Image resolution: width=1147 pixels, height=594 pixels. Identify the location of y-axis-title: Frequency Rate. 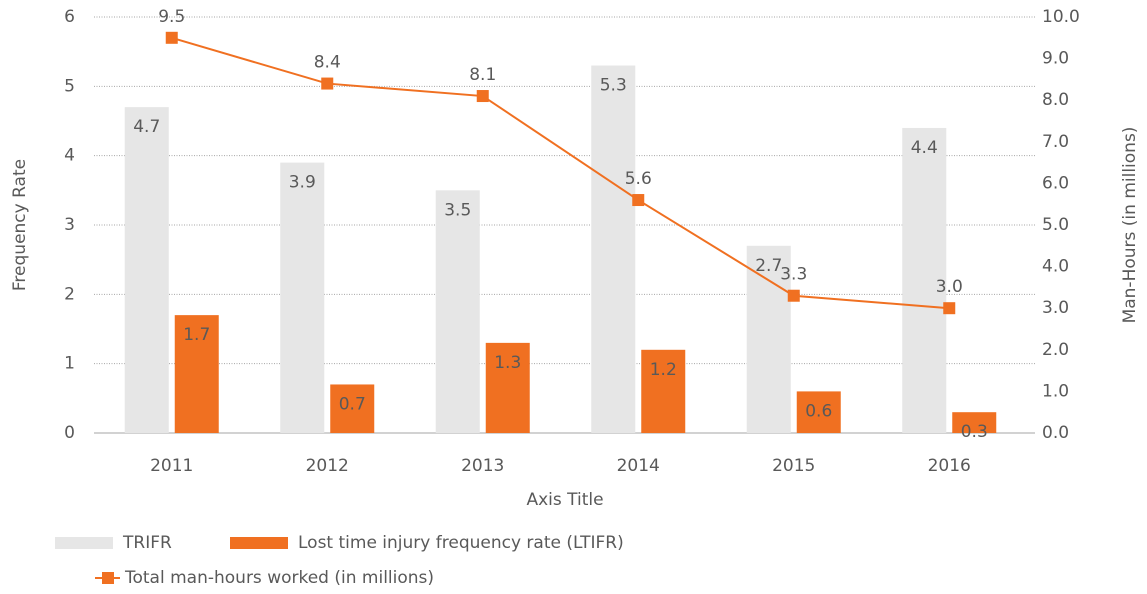
(20, 225).